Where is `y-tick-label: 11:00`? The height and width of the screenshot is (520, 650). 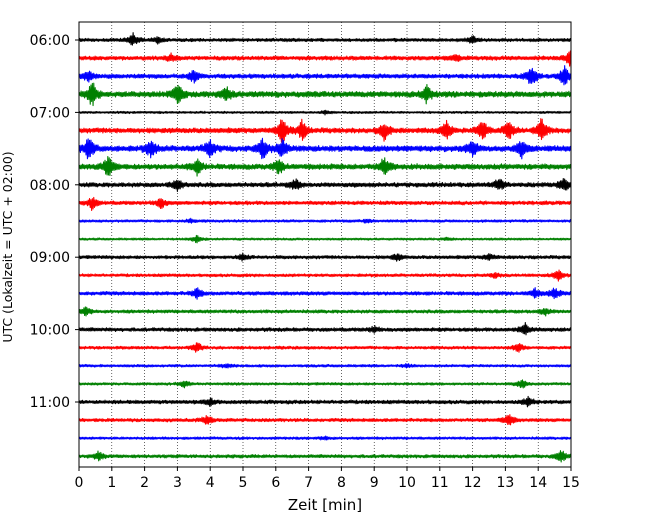 y-tick-label: 11:00 is located at coordinates (50, 403).